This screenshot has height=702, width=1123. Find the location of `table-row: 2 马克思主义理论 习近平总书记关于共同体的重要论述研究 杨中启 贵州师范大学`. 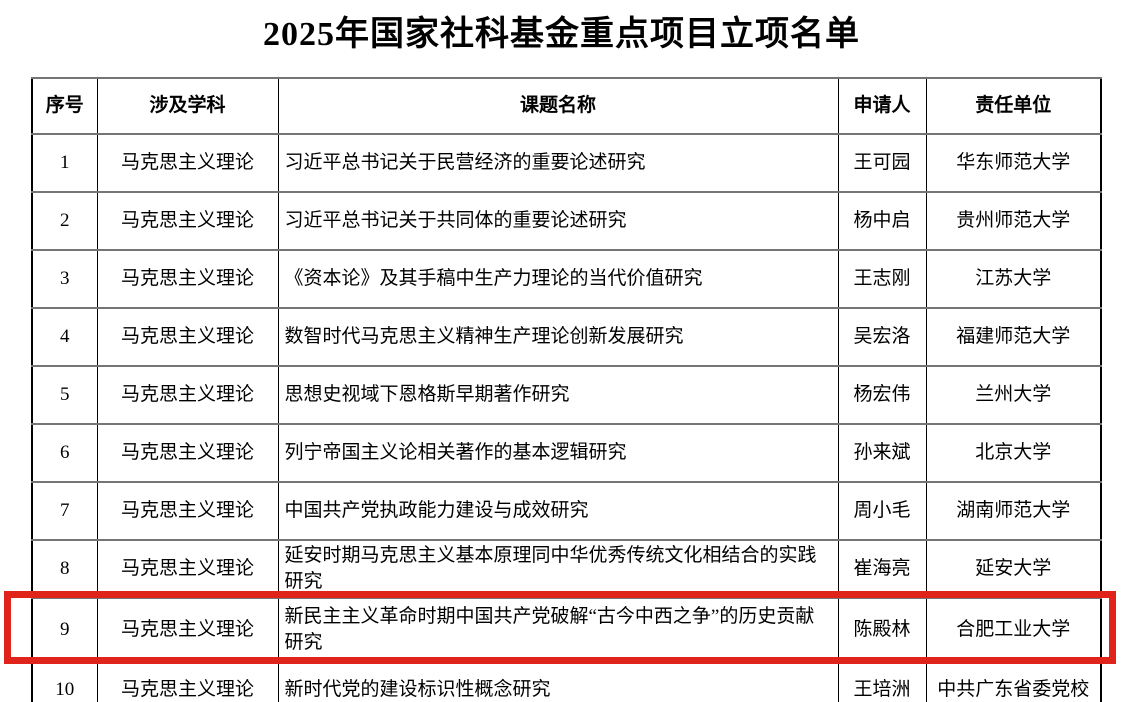

table-row: 2 马克思主义理论 习近平总书记关于共同体的重要论述研究 杨中启 贵州师范大学 is located at coordinates (566, 221).